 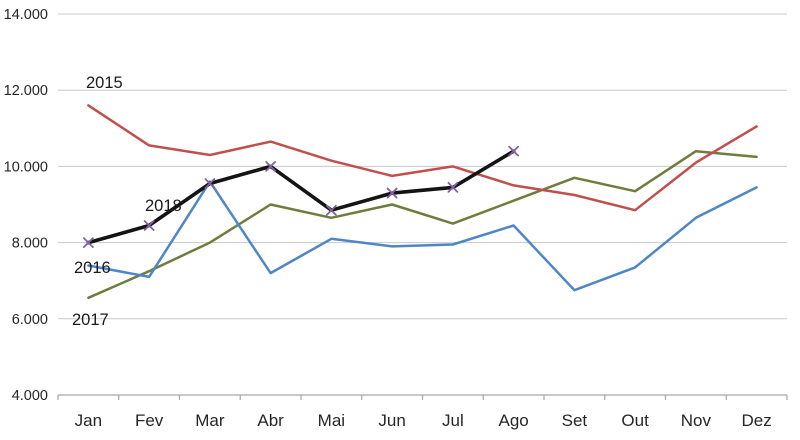 What do you see at coordinates (104, 83) in the screenshot?
I see `series-label-2015: 2015` at bounding box center [104, 83].